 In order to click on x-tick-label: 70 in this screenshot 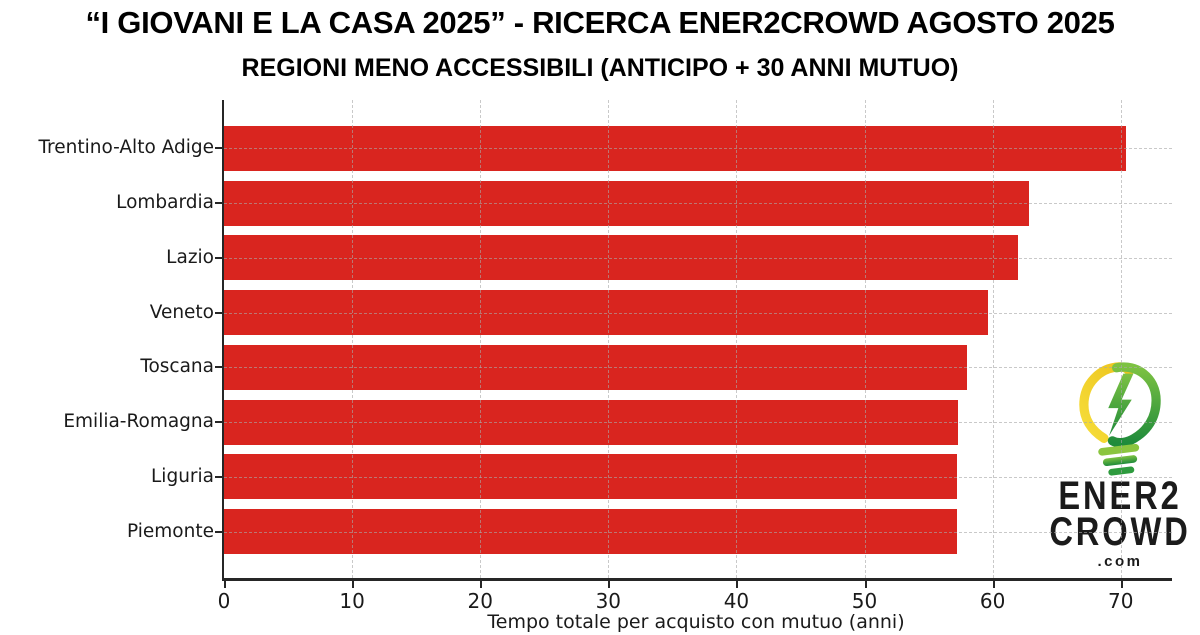, I will do `click(1121, 601)`.